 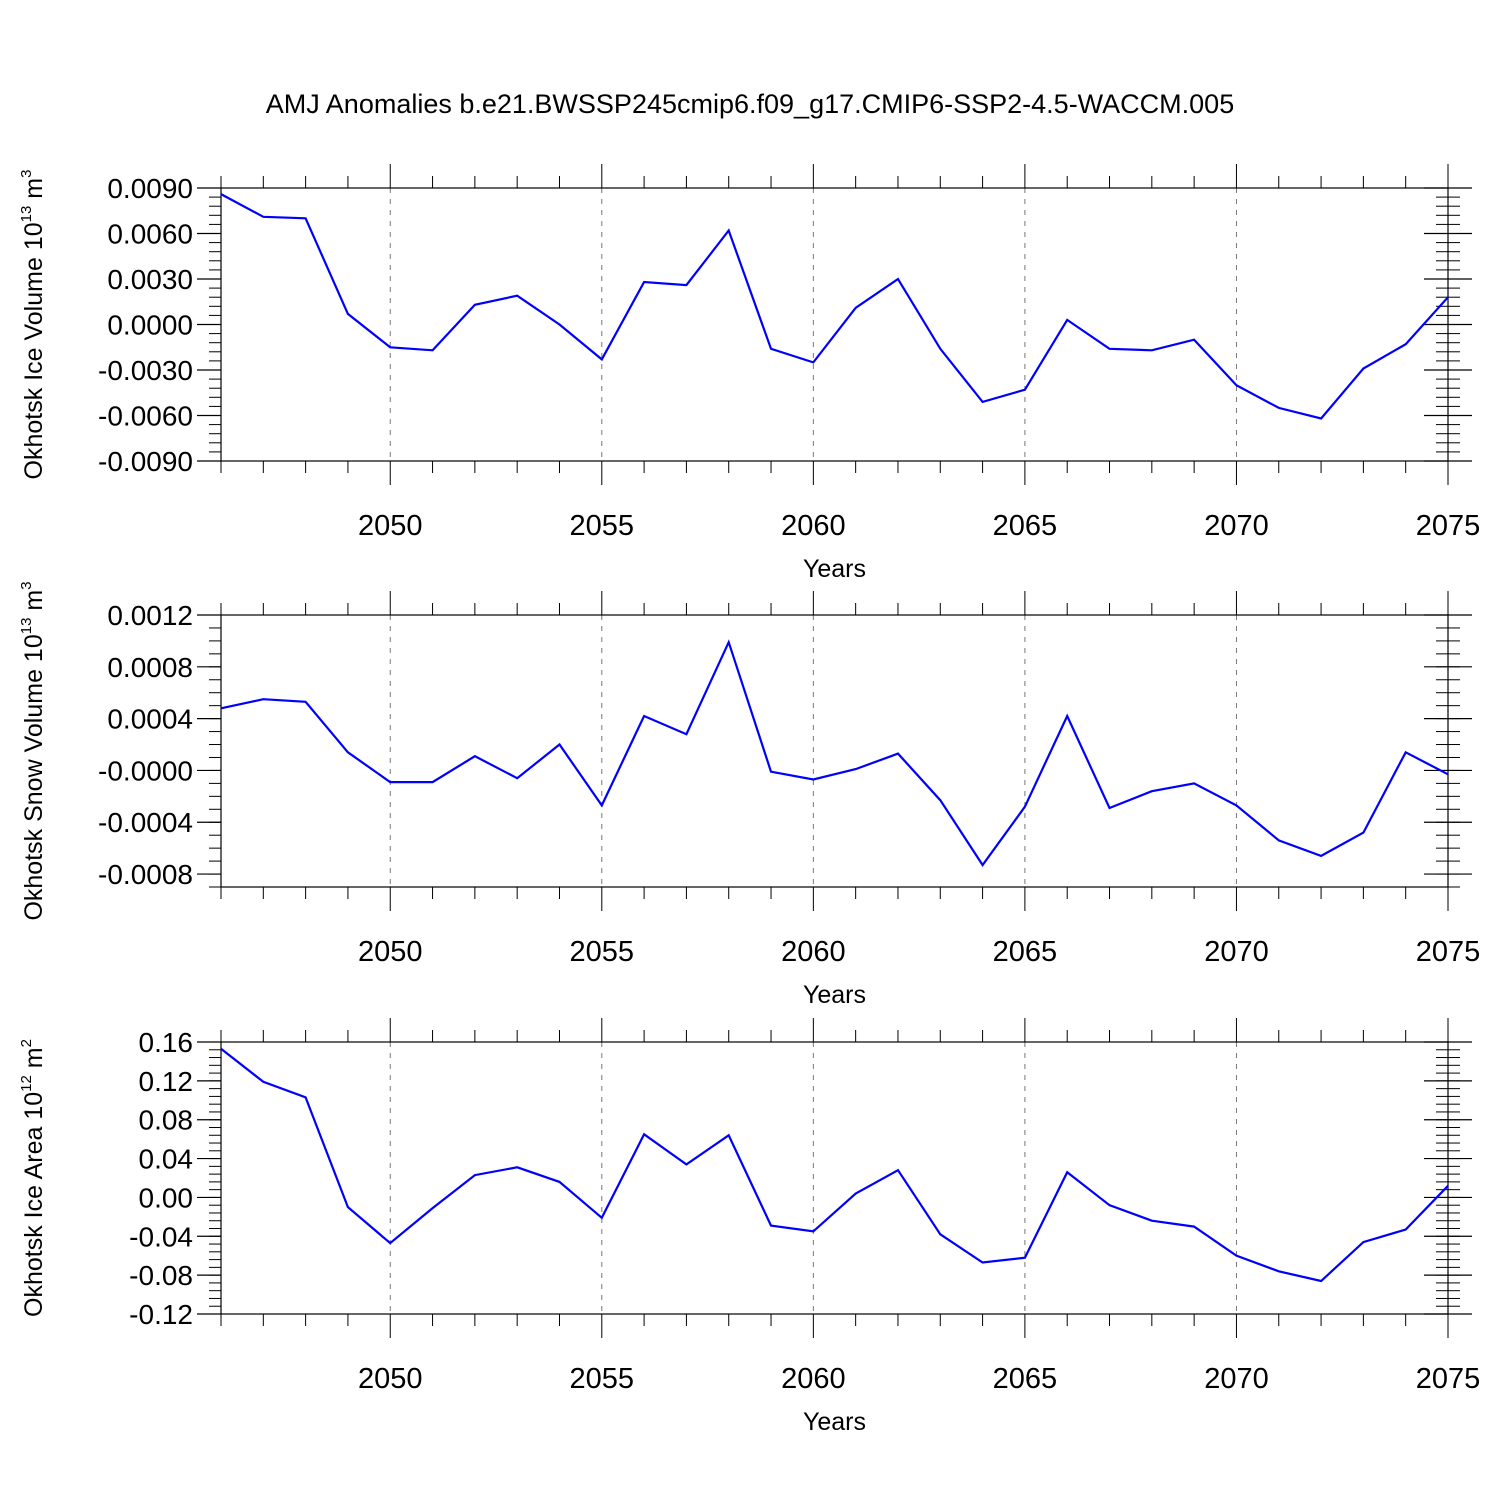 I want to click on y-tick-label: -0.0060, so click(x=145, y=416).